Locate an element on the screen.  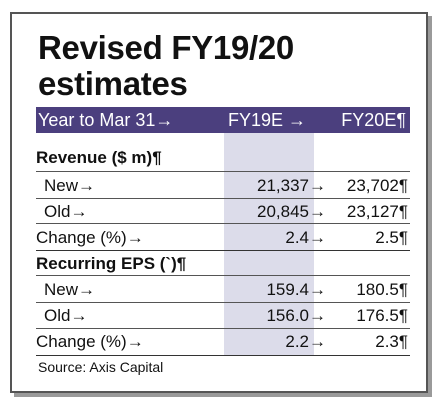
row-value-fy20e: 2.3¶ is located at coordinates (391, 341).